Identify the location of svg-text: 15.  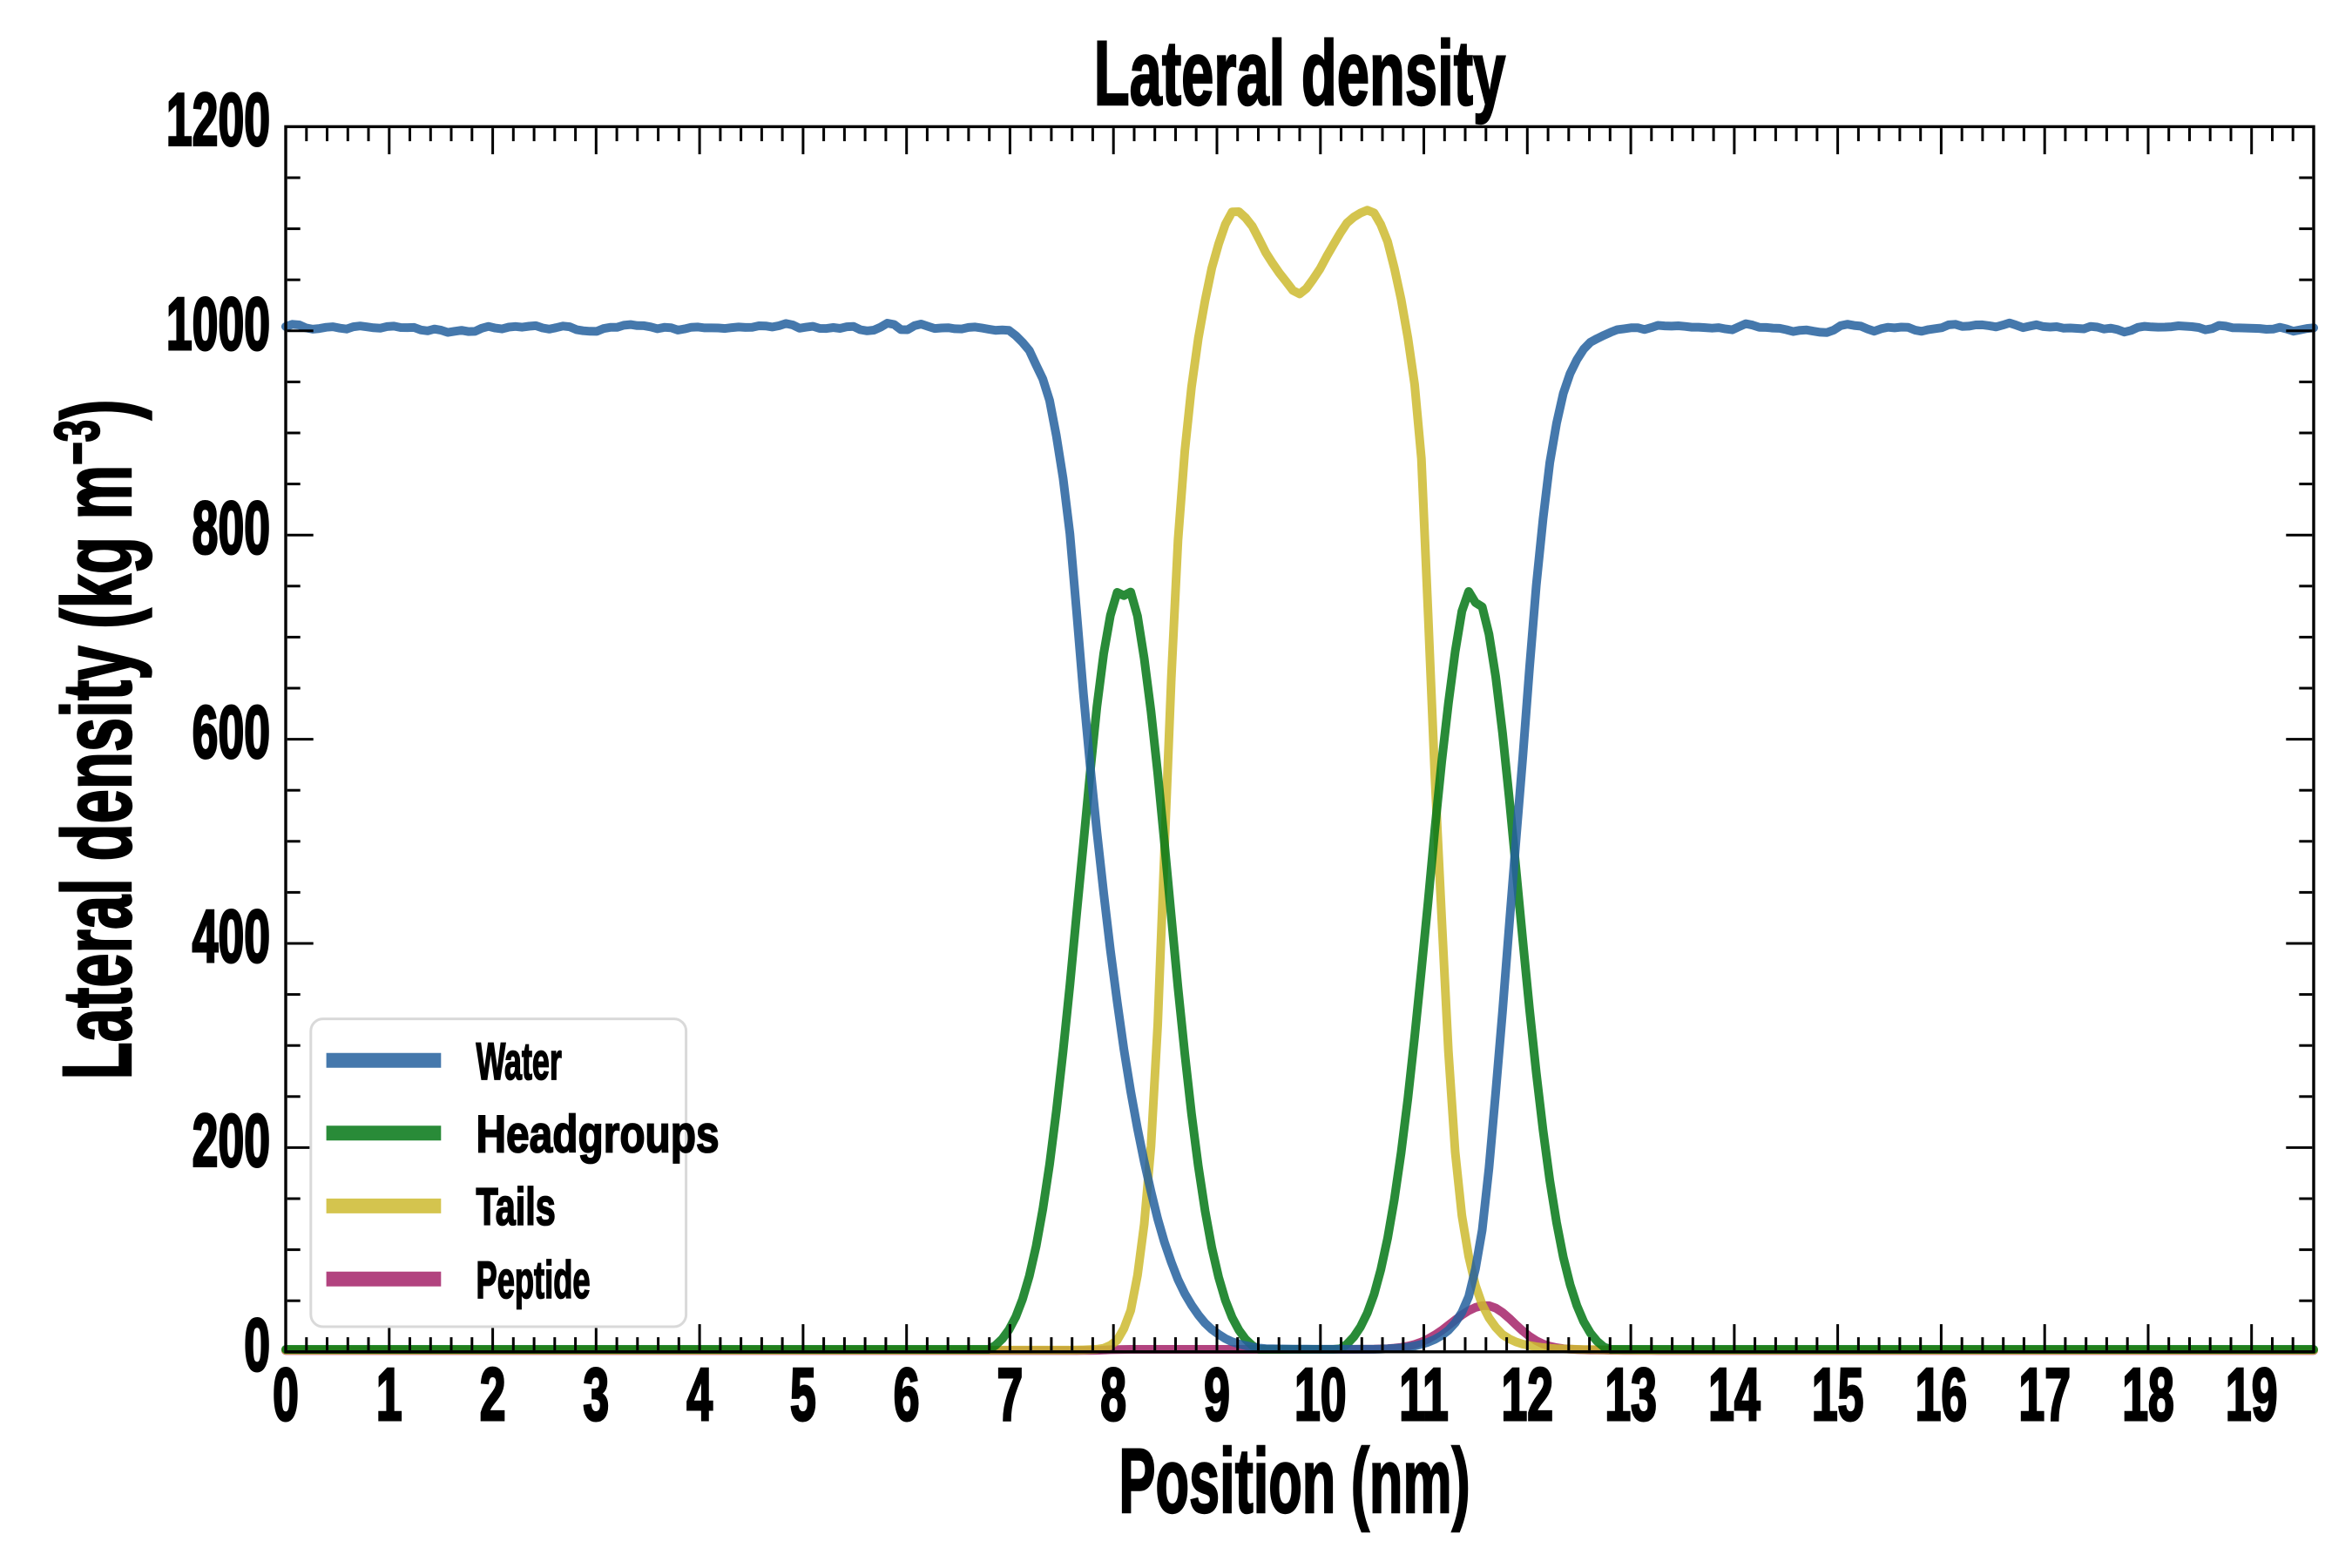
(1838, 1396).